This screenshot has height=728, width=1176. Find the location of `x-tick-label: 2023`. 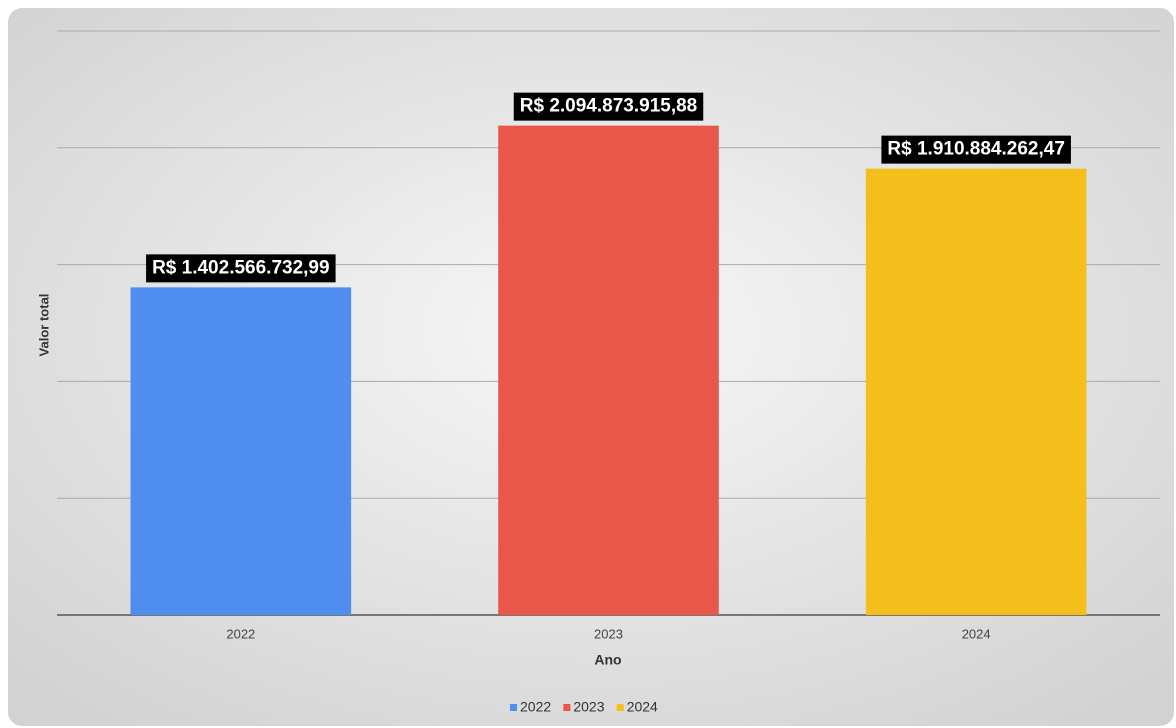

x-tick-label: 2023 is located at coordinates (608, 633).